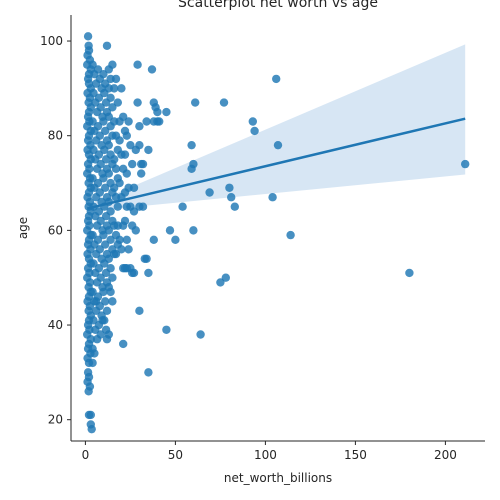 The width and height of the screenshot is (500, 500). I want to click on x-tick-label: 0, so click(86, 455).